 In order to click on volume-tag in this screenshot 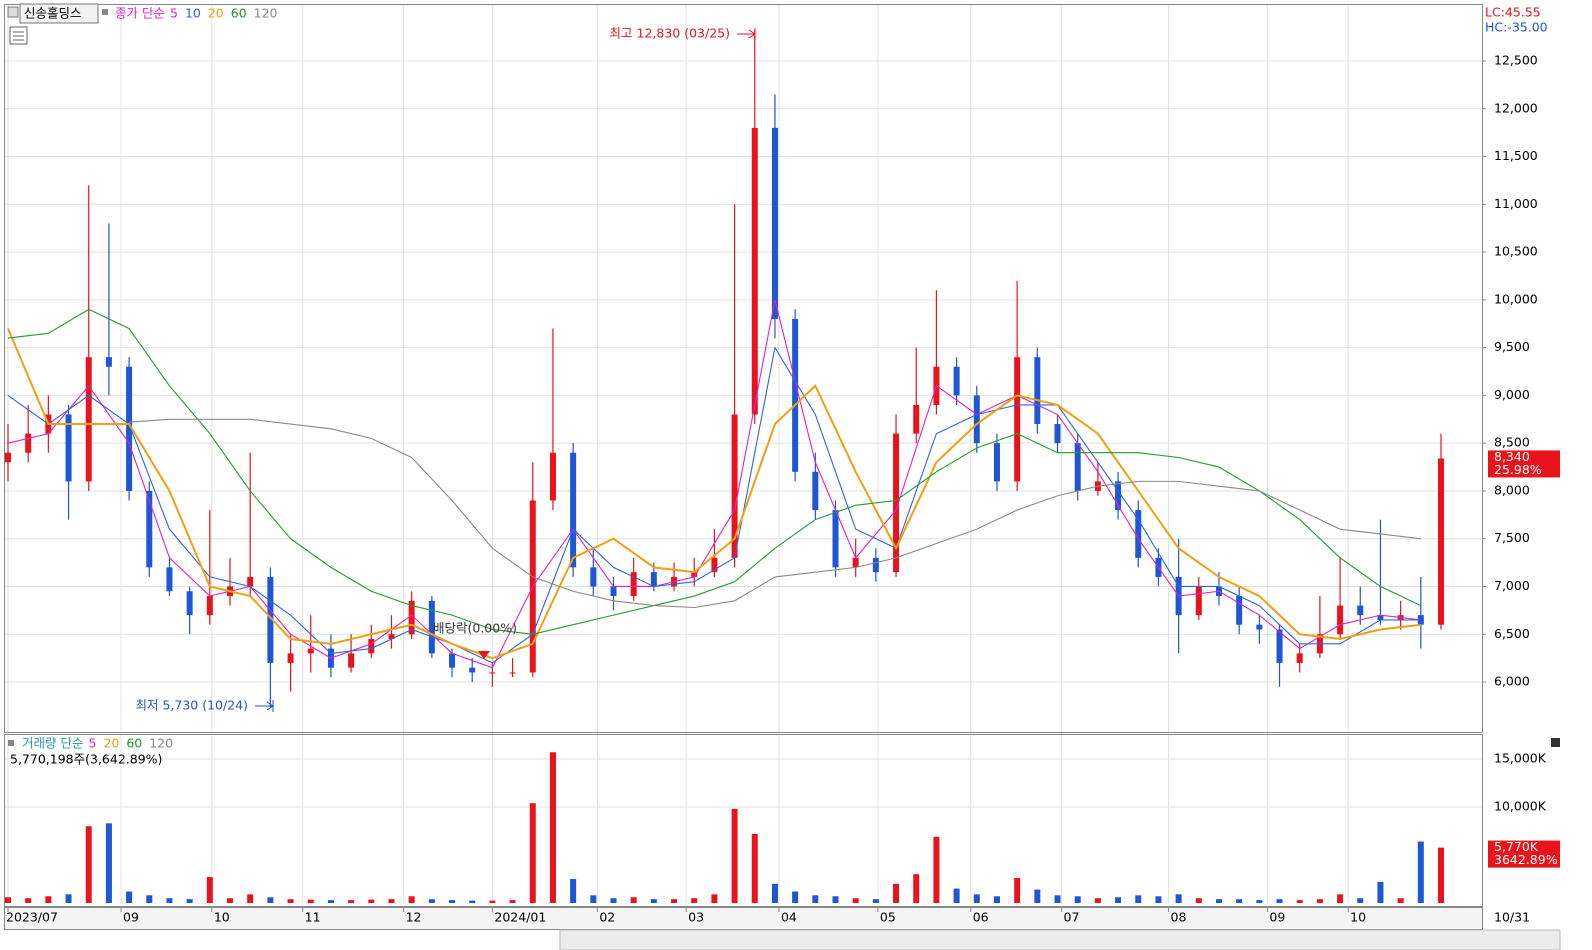, I will do `click(1524, 854)`.